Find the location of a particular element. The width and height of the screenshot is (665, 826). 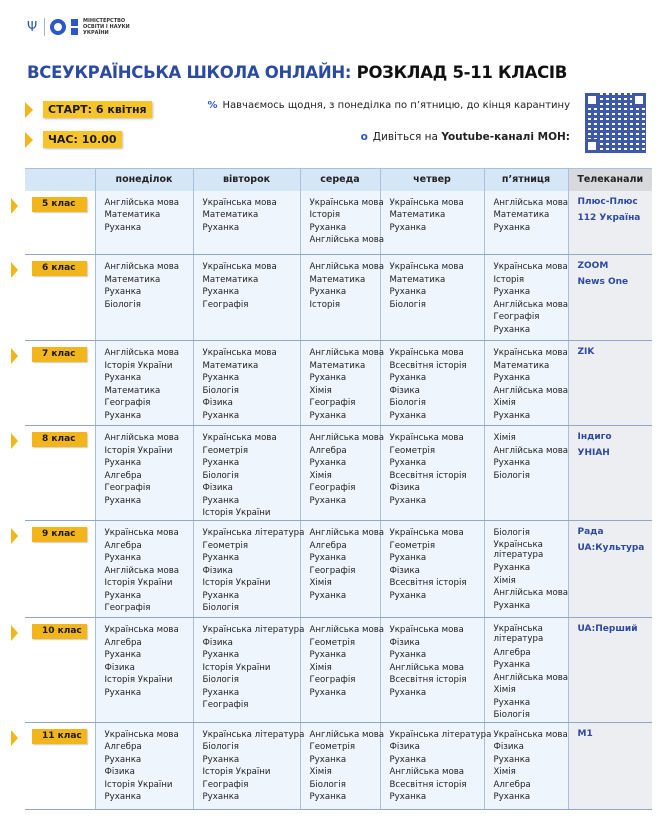

class-badge: 8 клас is located at coordinates (59, 439).